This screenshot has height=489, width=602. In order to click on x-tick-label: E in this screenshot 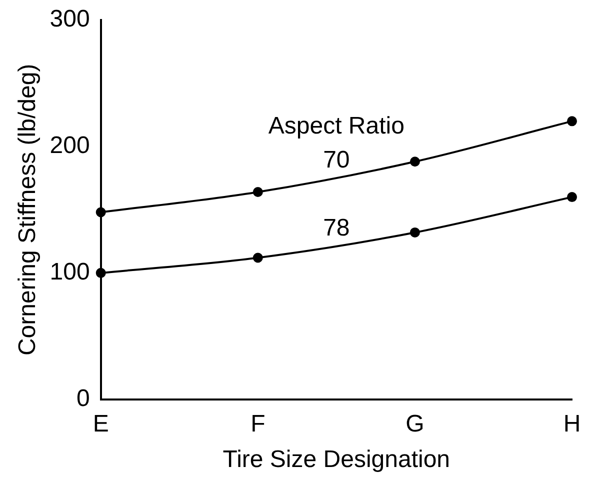, I will do `click(100, 424)`.